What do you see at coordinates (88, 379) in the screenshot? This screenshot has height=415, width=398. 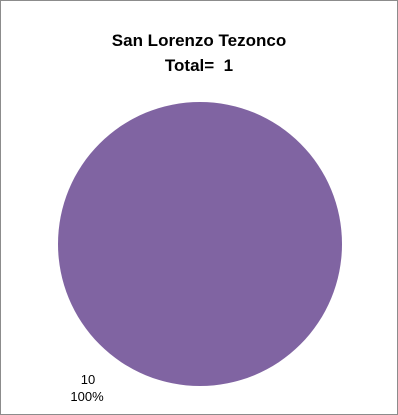 I see `slice-value-label: 10` at bounding box center [88, 379].